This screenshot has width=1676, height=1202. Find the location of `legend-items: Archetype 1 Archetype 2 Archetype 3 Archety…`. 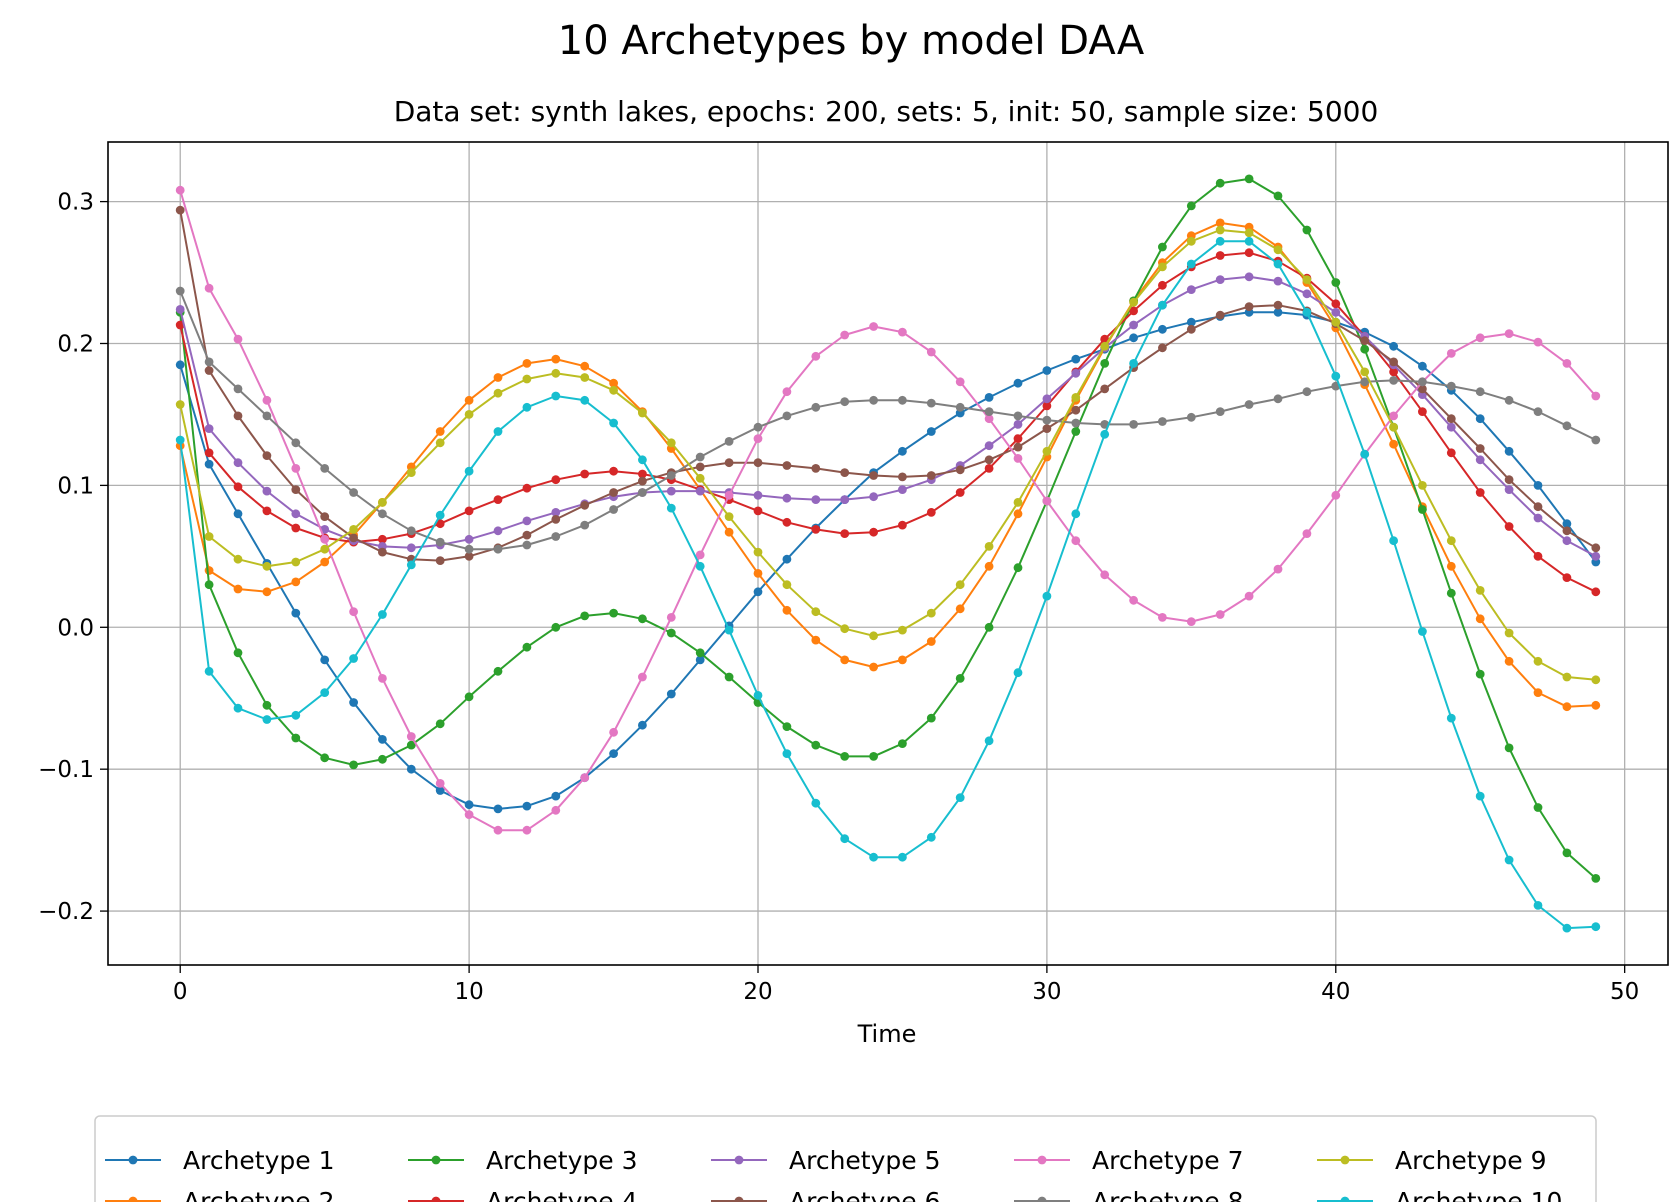

legend-items: Archetype 1 Archetype 2 Archetype 3 Archety… is located at coordinates (833, 1174).